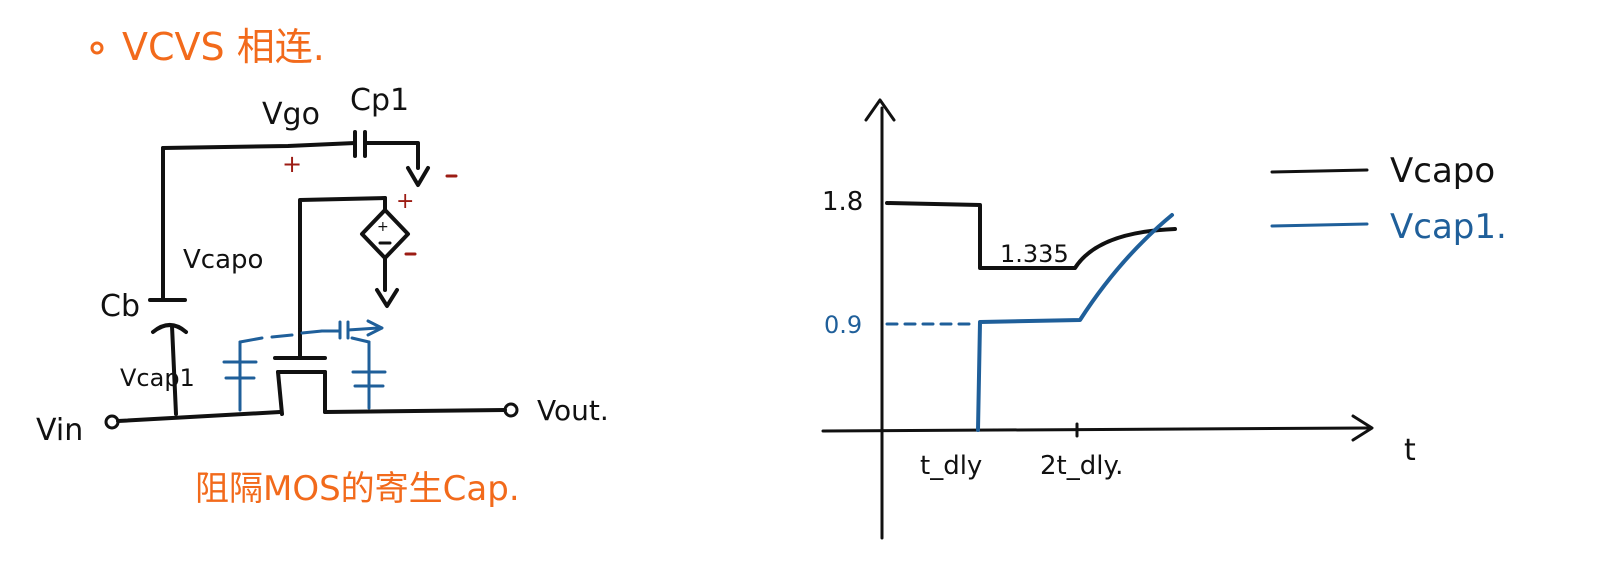 This screenshot has width=1607, height=563. I want to click on ground-symbol-top, so click(418, 176).